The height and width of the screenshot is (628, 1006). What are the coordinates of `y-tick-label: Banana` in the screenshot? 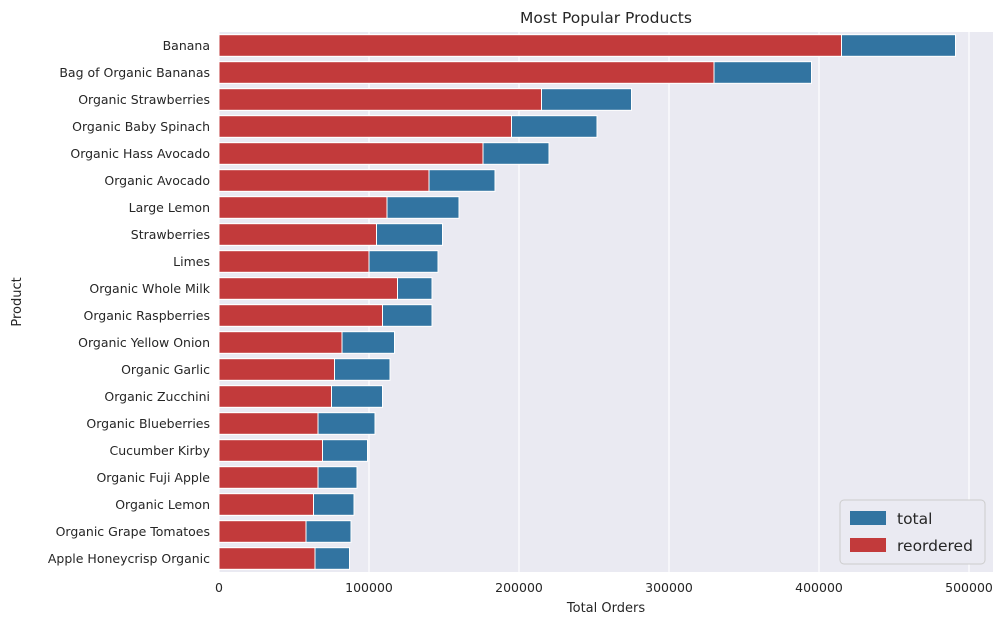 It's located at (186, 45).